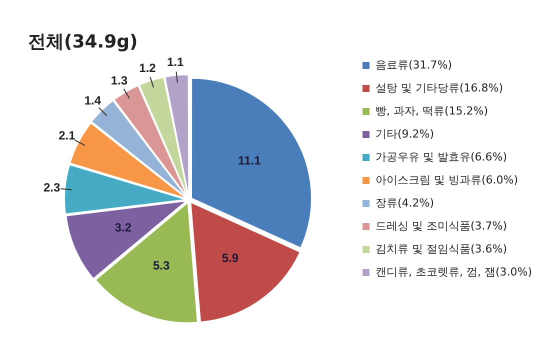  I want to click on data-label: 1.2, so click(147, 67).